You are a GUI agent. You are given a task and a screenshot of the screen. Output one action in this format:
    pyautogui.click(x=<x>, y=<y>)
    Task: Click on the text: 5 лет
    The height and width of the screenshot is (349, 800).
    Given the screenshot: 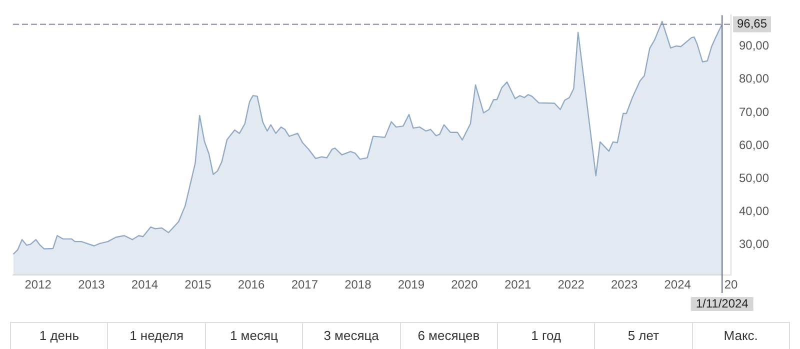 What is the action you would take?
    pyautogui.click(x=643, y=336)
    